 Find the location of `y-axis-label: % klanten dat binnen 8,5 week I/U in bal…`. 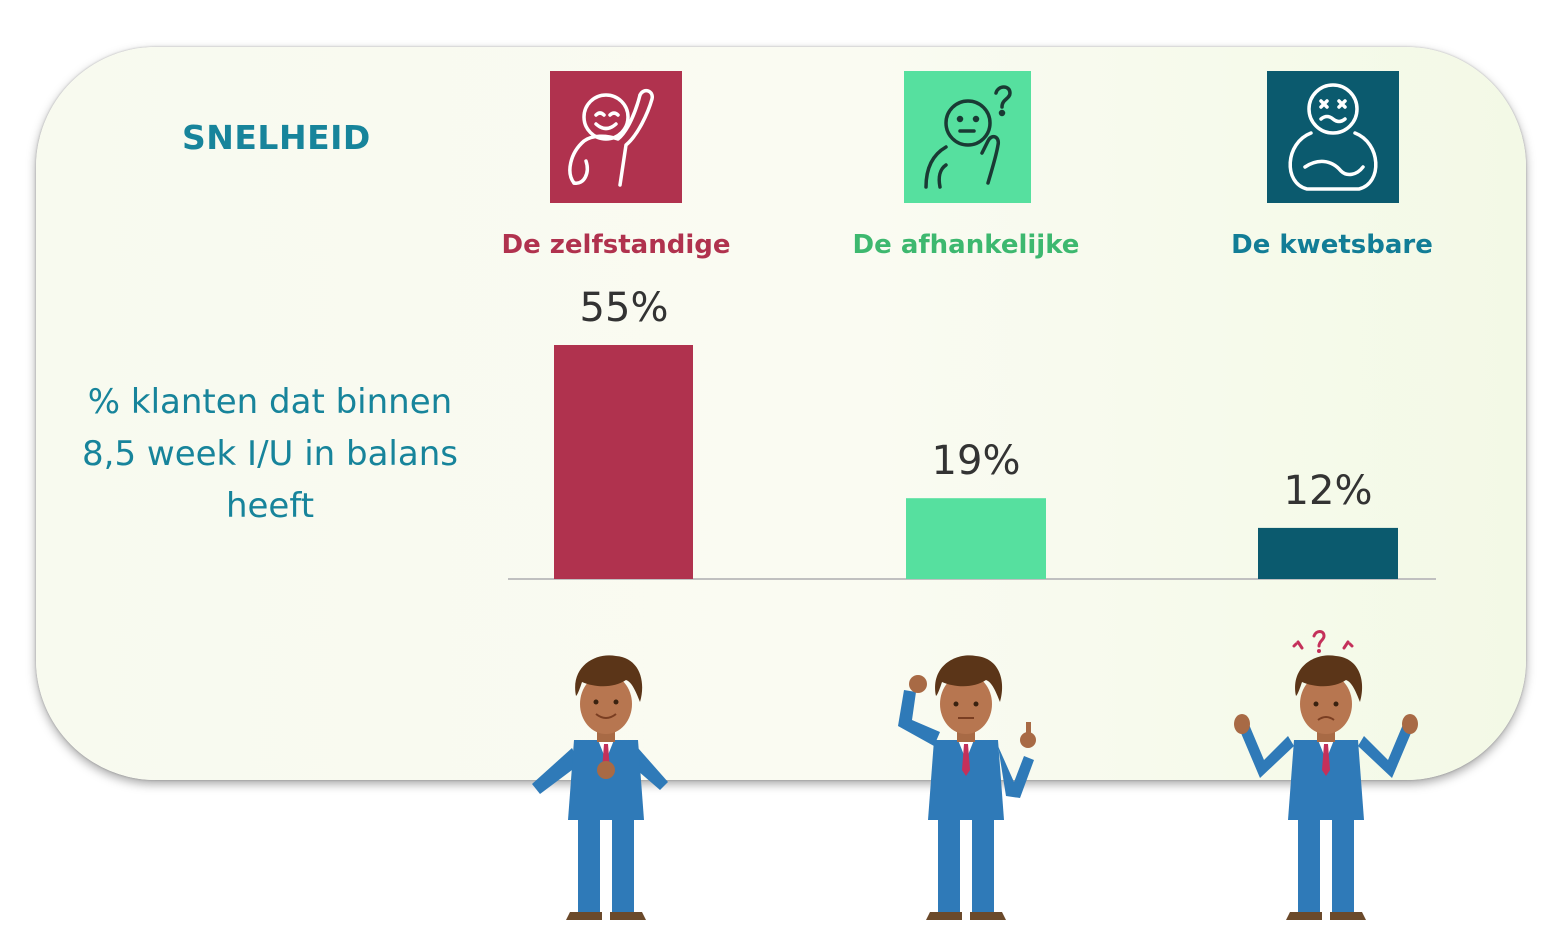

y-axis-label: % klanten dat binnen 8,5 week I/U in bal… is located at coordinates (270, 454).